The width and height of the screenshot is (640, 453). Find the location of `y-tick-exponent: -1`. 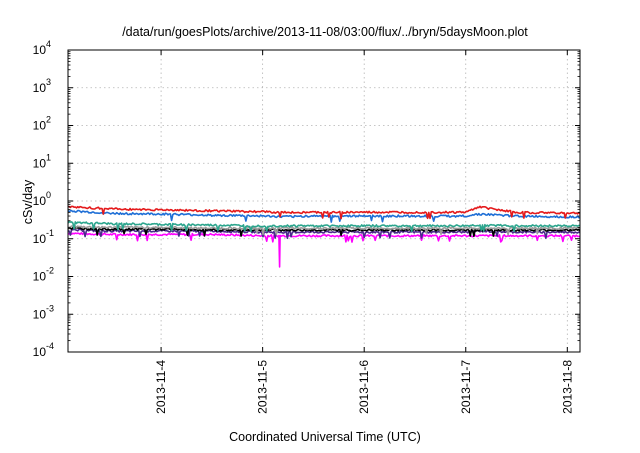

y-tick-exponent: -1 is located at coordinates (50, 233).